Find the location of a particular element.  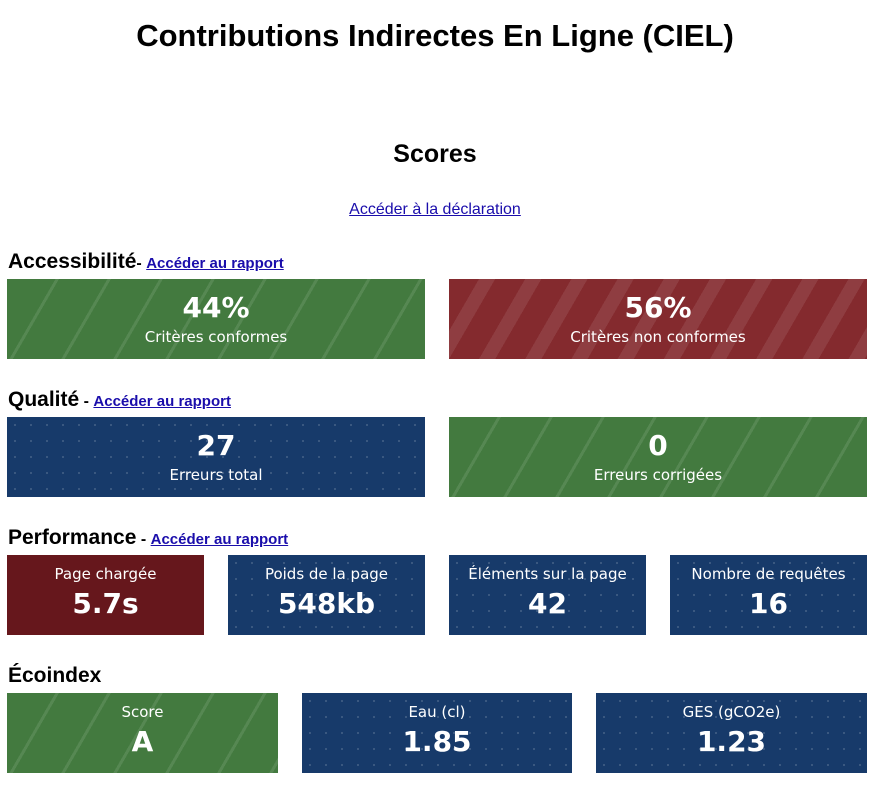

performance-card-load-time: Page chargée 5.7s is located at coordinates (105, 595).